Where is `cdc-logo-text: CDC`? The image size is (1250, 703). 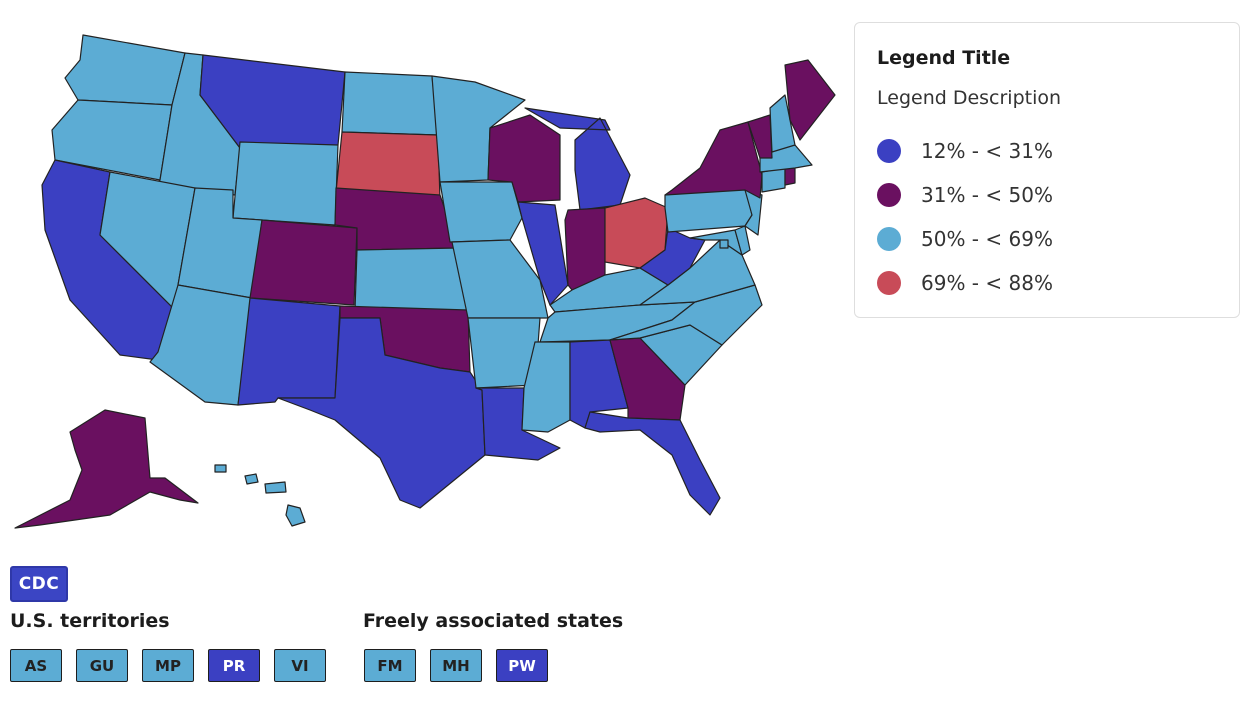
cdc-logo-text: CDC is located at coordinates (39, 584).